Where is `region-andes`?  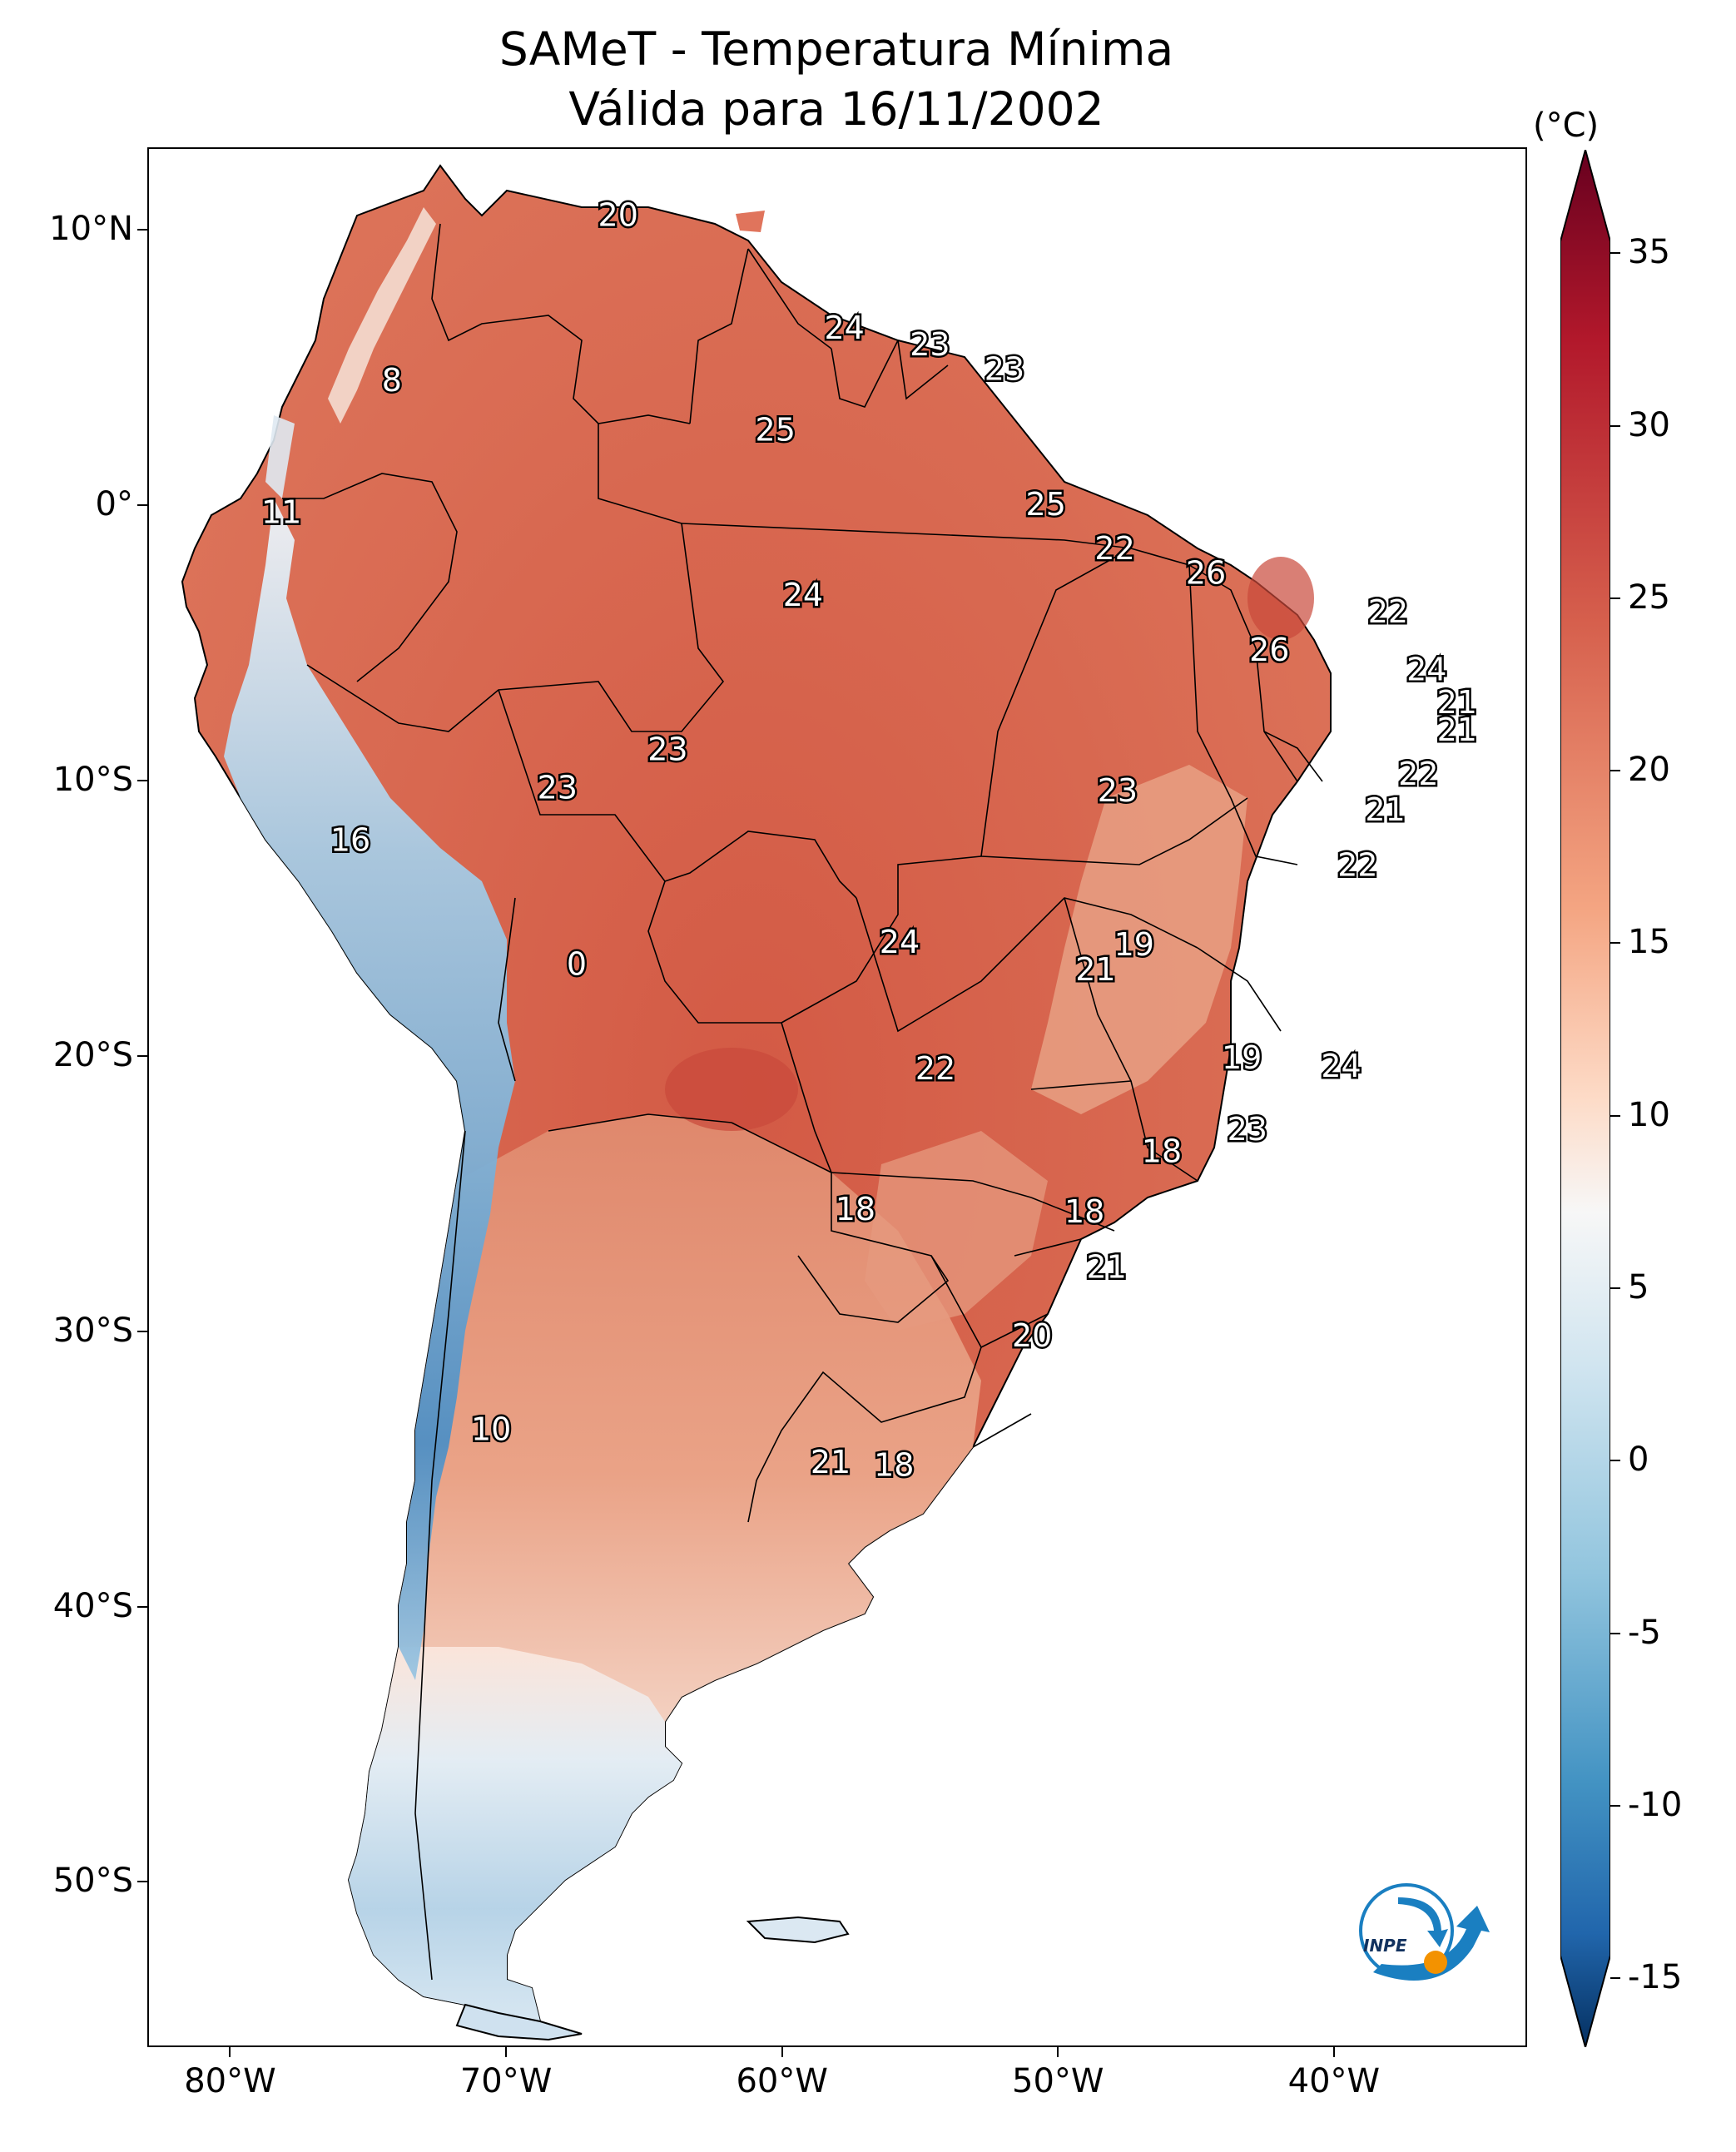
region-andes is located at coordinates (369, 1089).